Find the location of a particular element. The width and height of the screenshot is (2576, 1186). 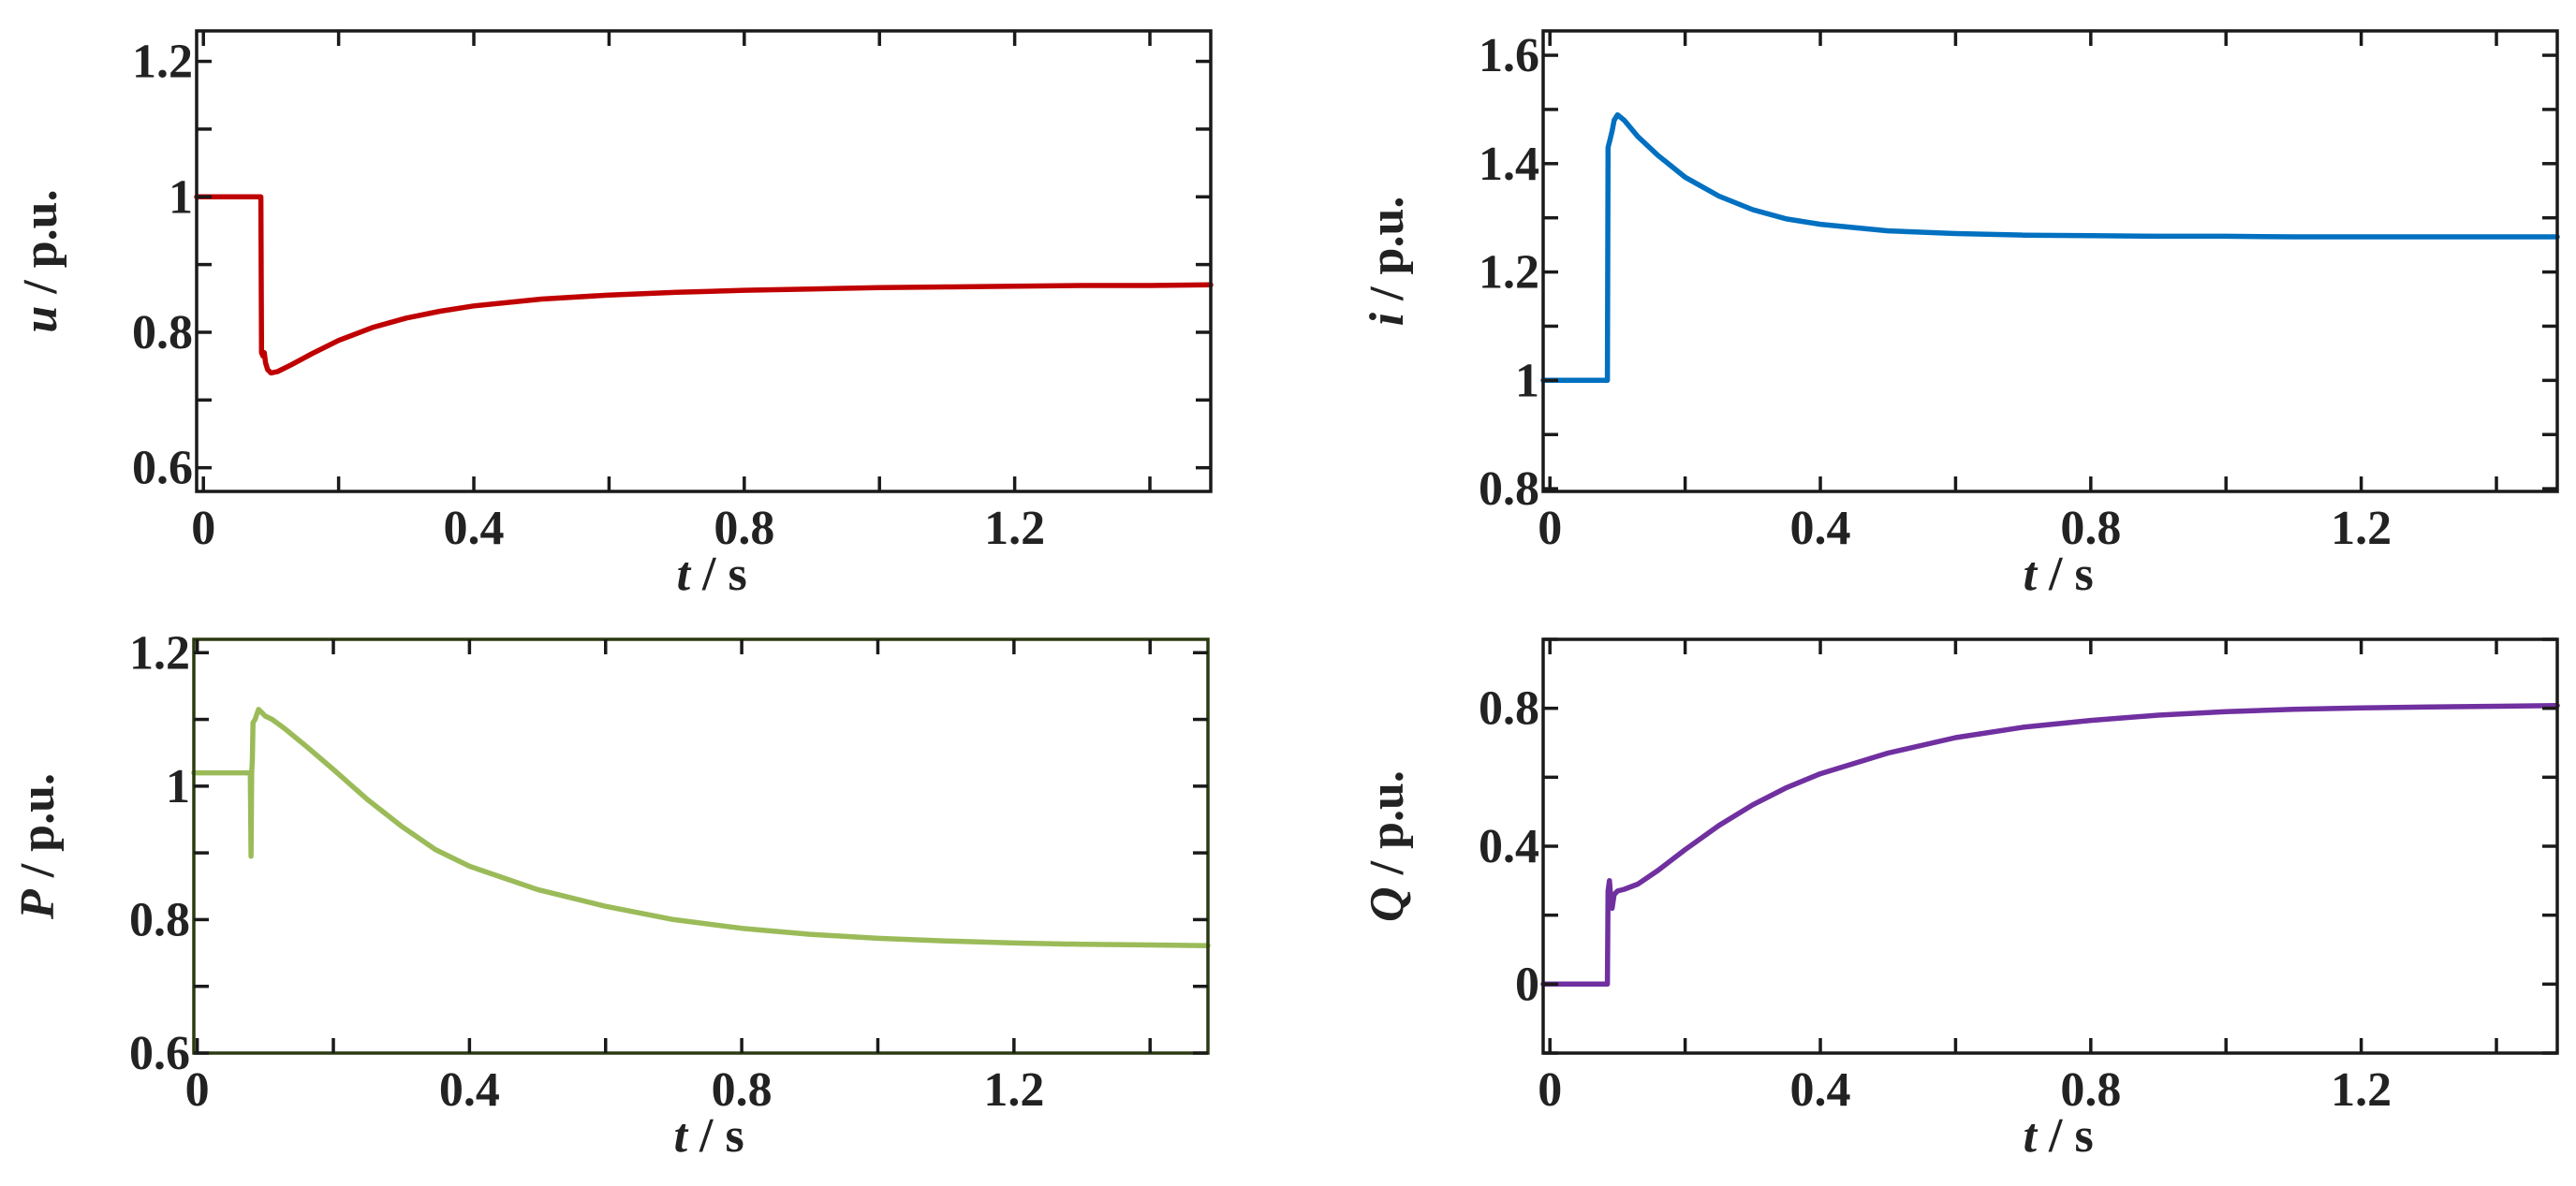

series-line-Q is located at coordinates (2050, 845).